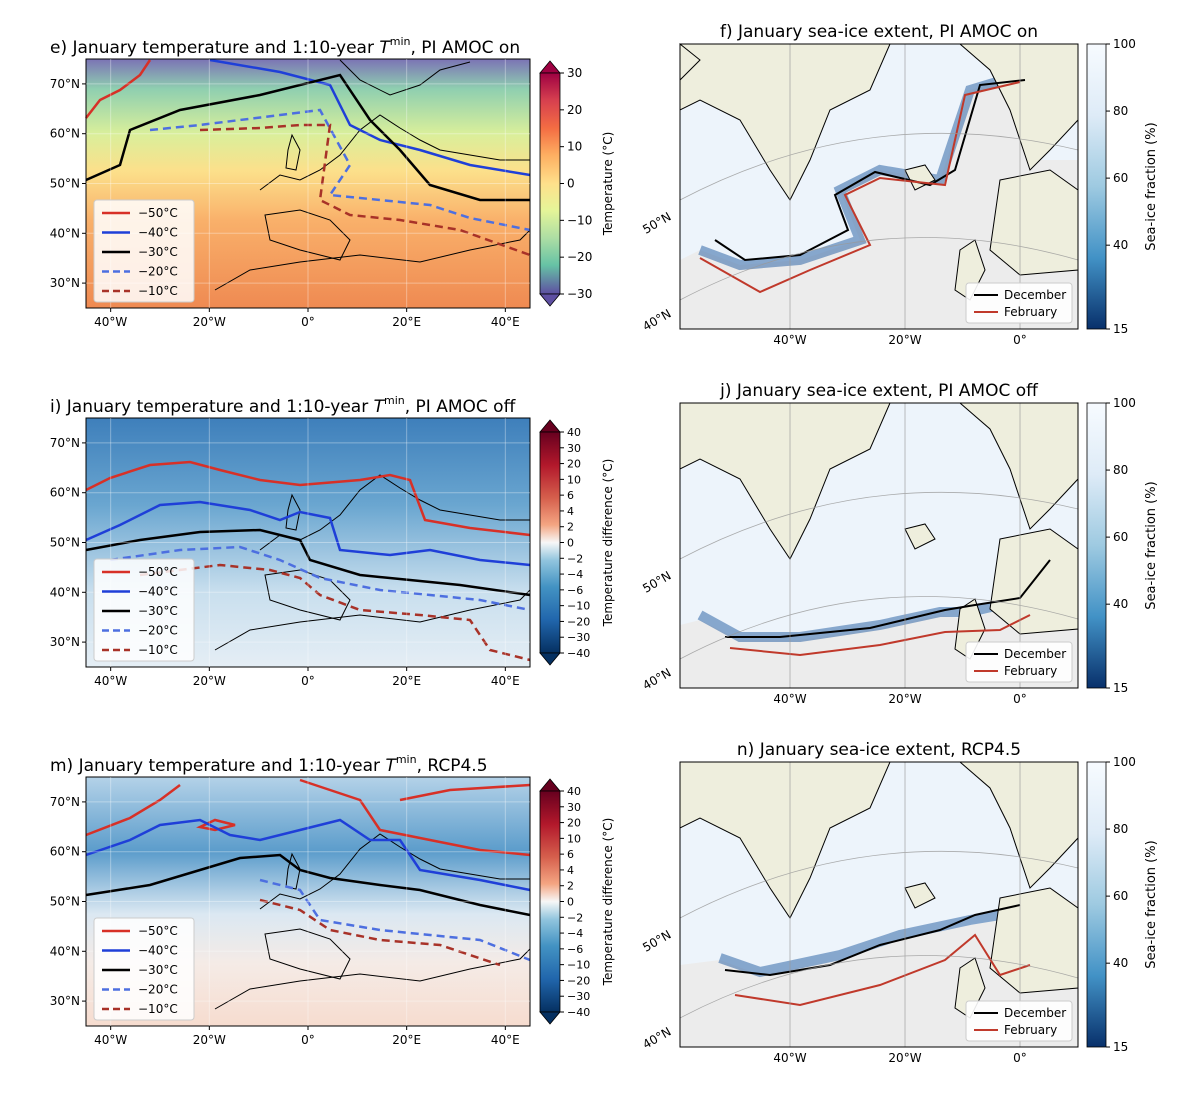  What do you see at coordinates (308, 561) in the screenshot?
I see `panel-i-contours` at bounding box center [308, 561].